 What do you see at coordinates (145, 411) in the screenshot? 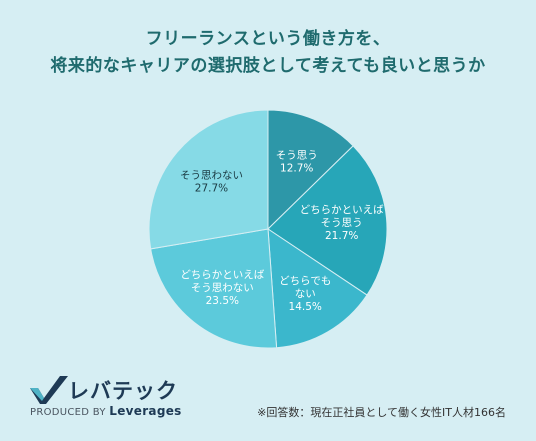
I see `company-name: Leverages` at bounding box center [145, 411].